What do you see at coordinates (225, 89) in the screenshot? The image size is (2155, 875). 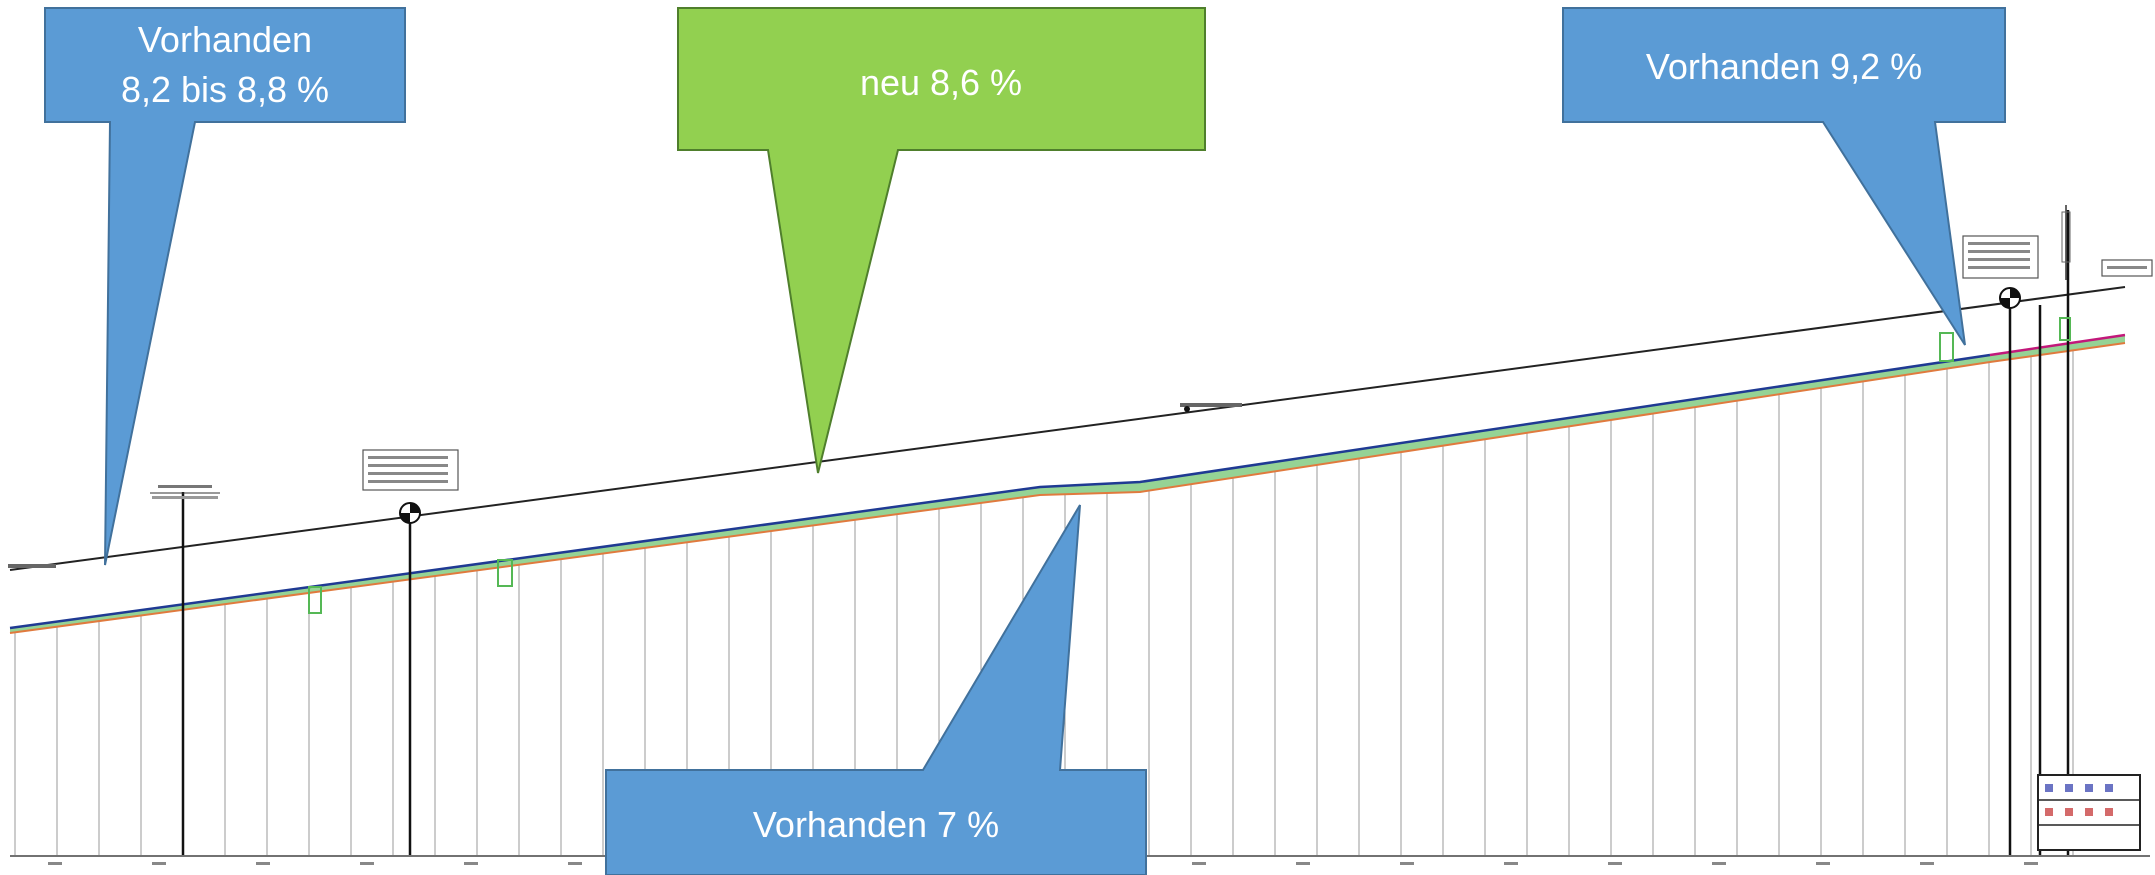 I see `callout-existing-left-line2: 8,2 bis 8,8 %` at bounding box center [225, 89].